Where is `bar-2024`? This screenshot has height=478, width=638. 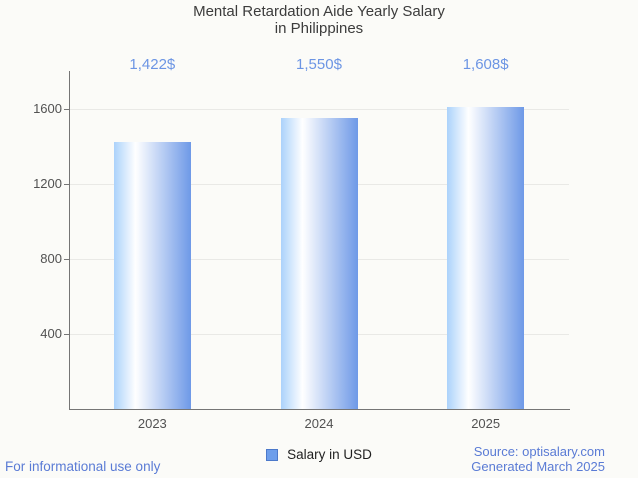 bar-2024 is located at coordinates (319, 263).